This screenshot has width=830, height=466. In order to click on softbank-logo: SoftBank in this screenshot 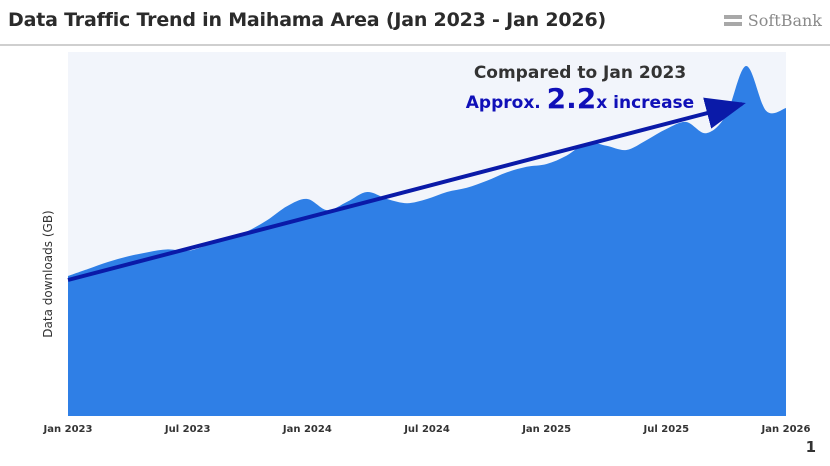, I will do `click(772, 20)`.